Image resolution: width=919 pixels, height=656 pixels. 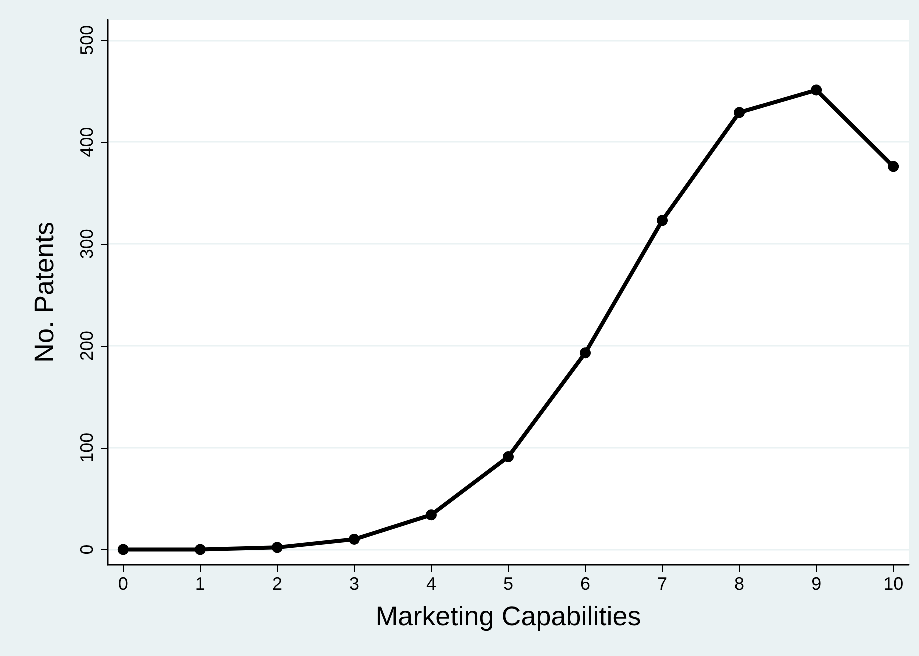 I want to click on y-tick-label: 200, so click(x=87, y=346).